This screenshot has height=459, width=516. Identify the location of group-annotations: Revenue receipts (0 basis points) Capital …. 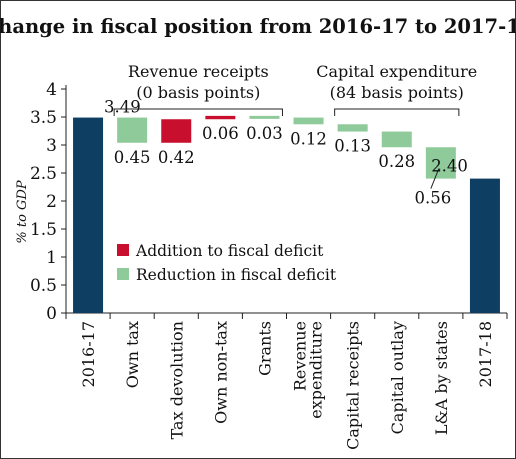
(295, 89).